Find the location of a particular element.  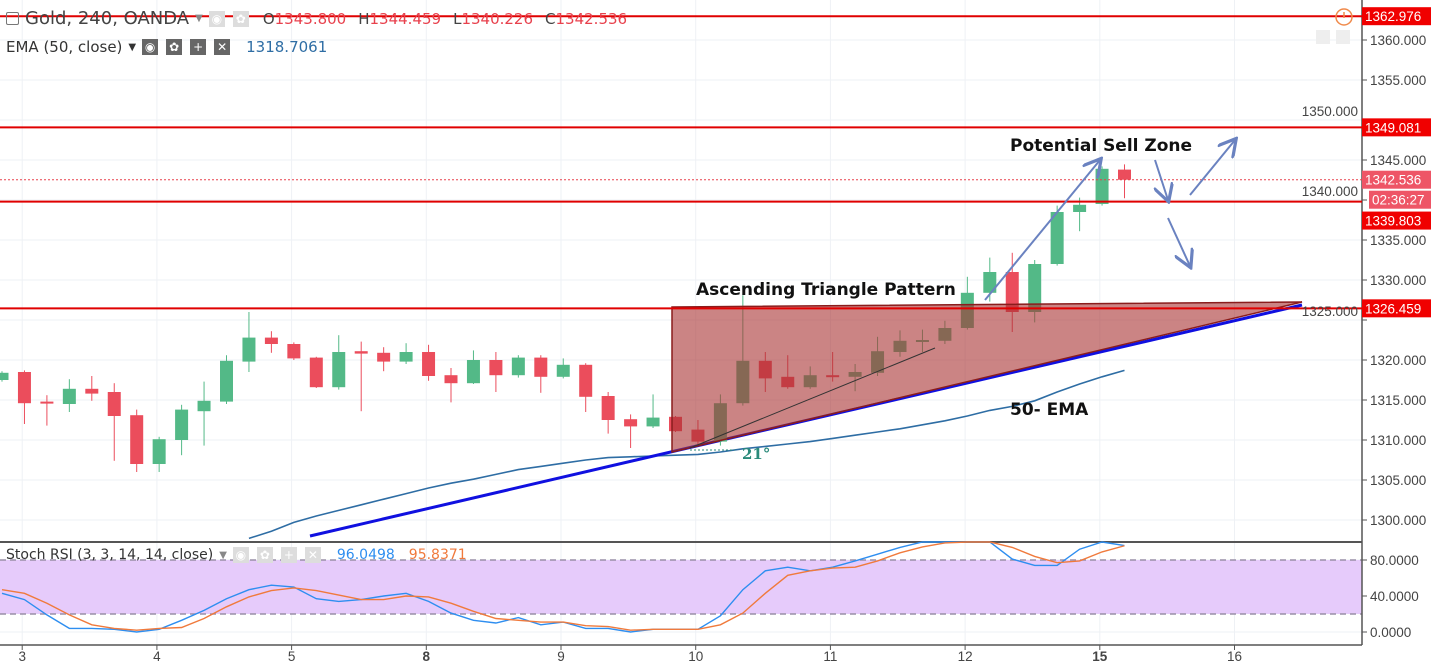

time-tick-label: 4 is located at coordinates (157, 656).